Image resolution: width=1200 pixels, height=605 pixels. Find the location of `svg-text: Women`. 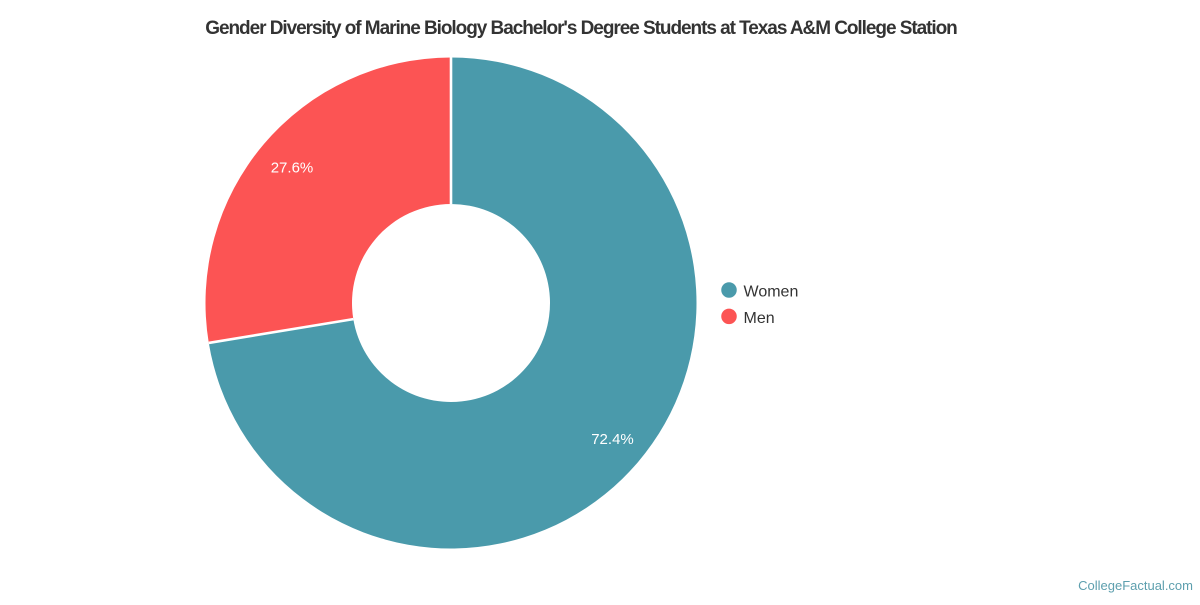

svg-text: Women is located at coordinates (771, 292).